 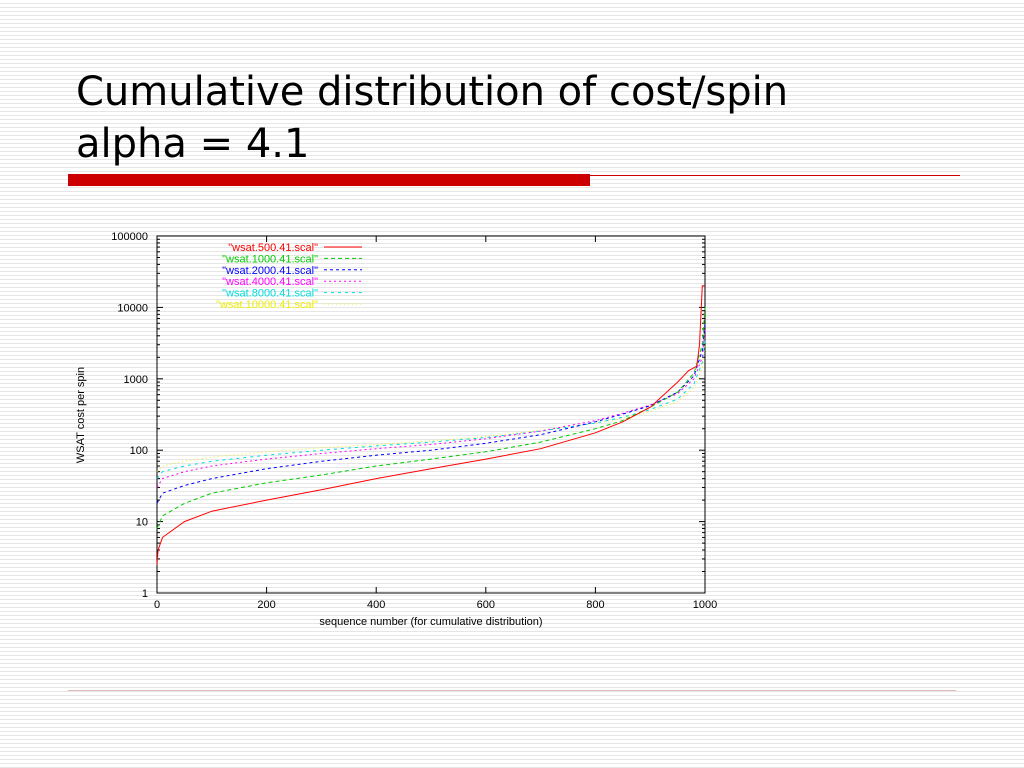 I want to click on footer-rule, so click(x=512, y=690).